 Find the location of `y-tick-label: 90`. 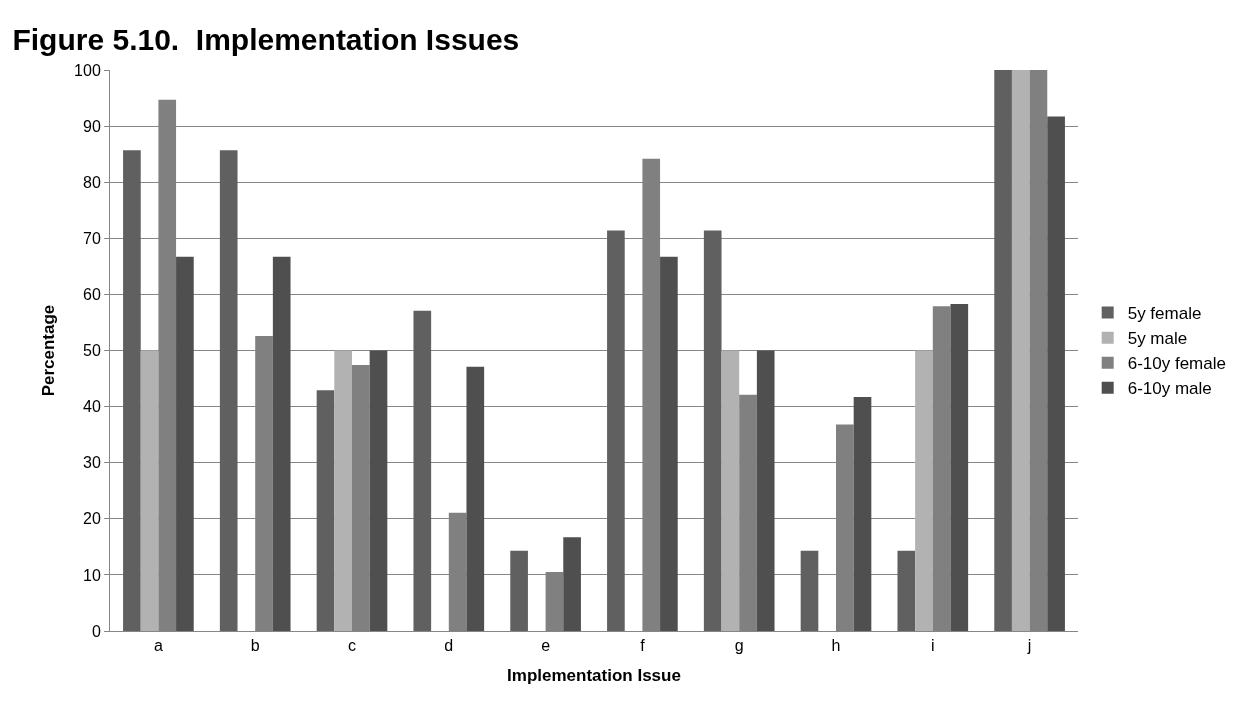

y-tick-label: 90 is located at coordinates (92, 126).